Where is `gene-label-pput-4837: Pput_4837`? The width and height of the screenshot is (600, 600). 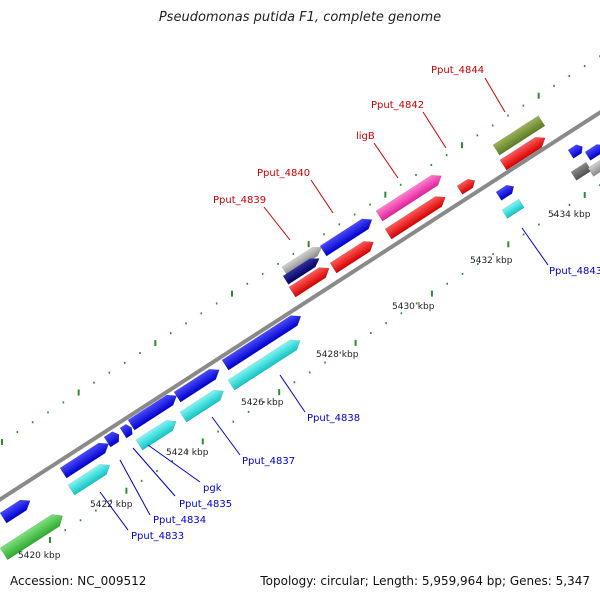
gene-label-pput-4837: Pput_4837 is located at coordinates (268, 461).